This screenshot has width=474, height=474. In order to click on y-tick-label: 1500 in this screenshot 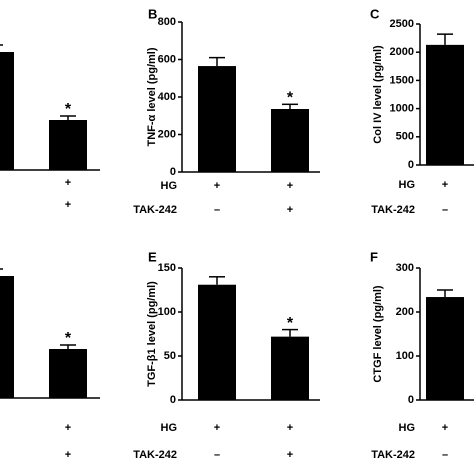, I will do `click(402, 80)`.